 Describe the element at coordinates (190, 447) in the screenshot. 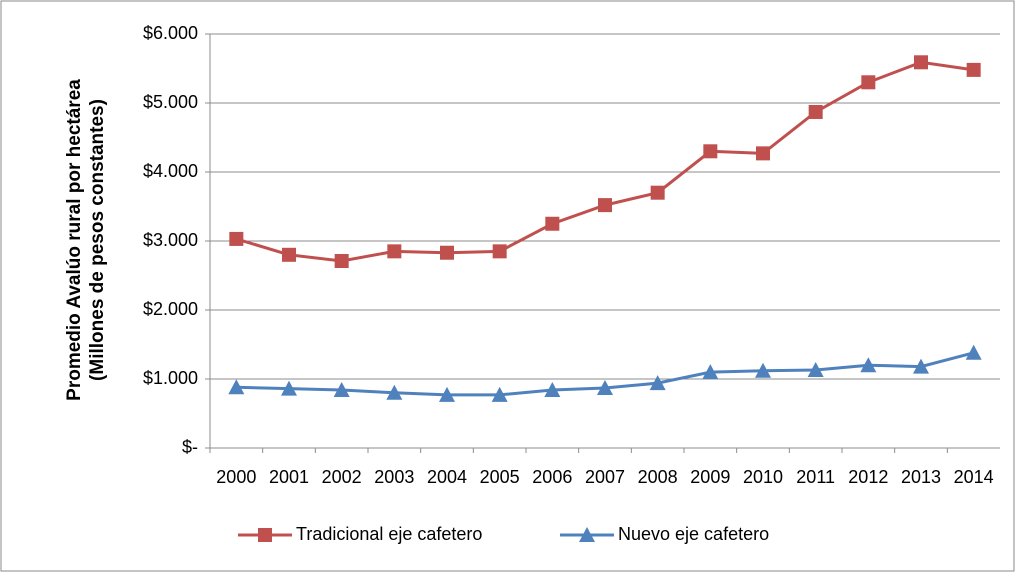

I see `y-tick-label: $-` at that location.